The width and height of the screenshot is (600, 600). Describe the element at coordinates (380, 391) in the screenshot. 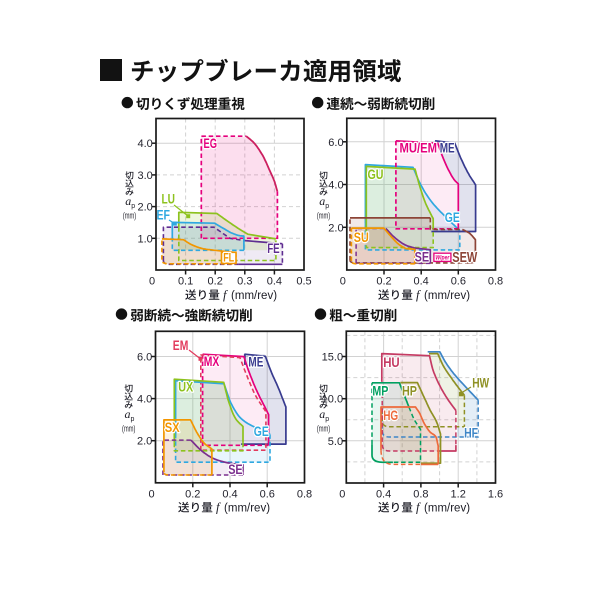

I see `svg-text: MP` at that location.